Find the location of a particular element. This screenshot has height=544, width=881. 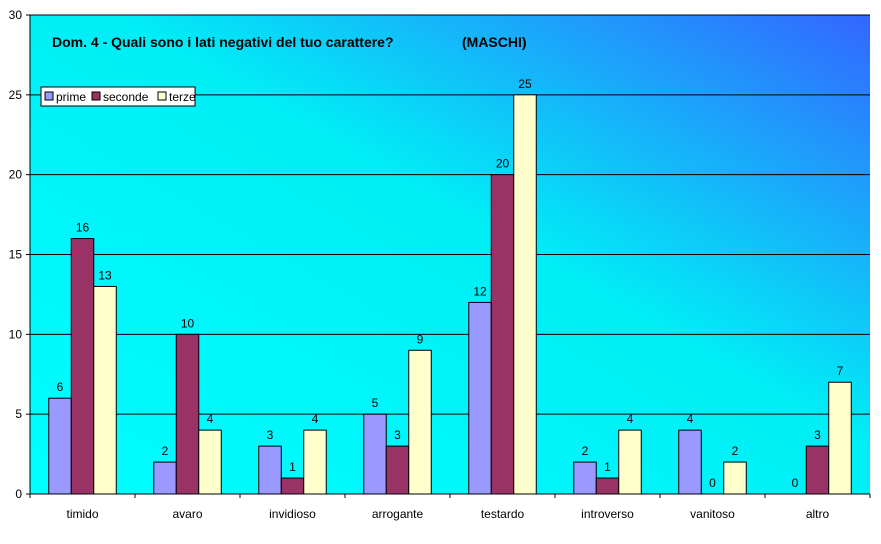

data-label: 20 is located at coordinates (503, 164).